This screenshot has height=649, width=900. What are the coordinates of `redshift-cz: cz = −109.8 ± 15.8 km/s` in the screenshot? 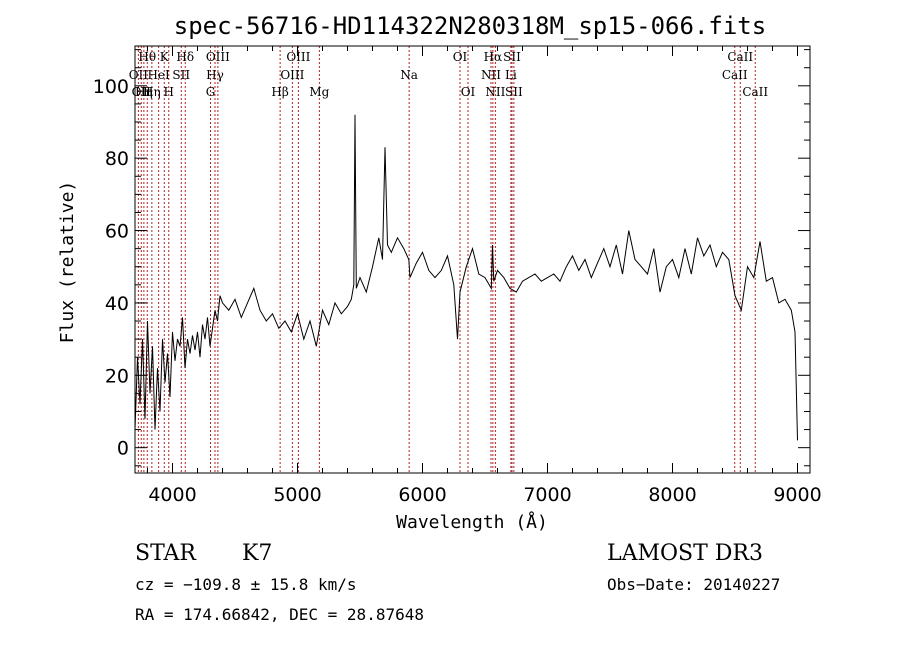 It's located at (246, 584).